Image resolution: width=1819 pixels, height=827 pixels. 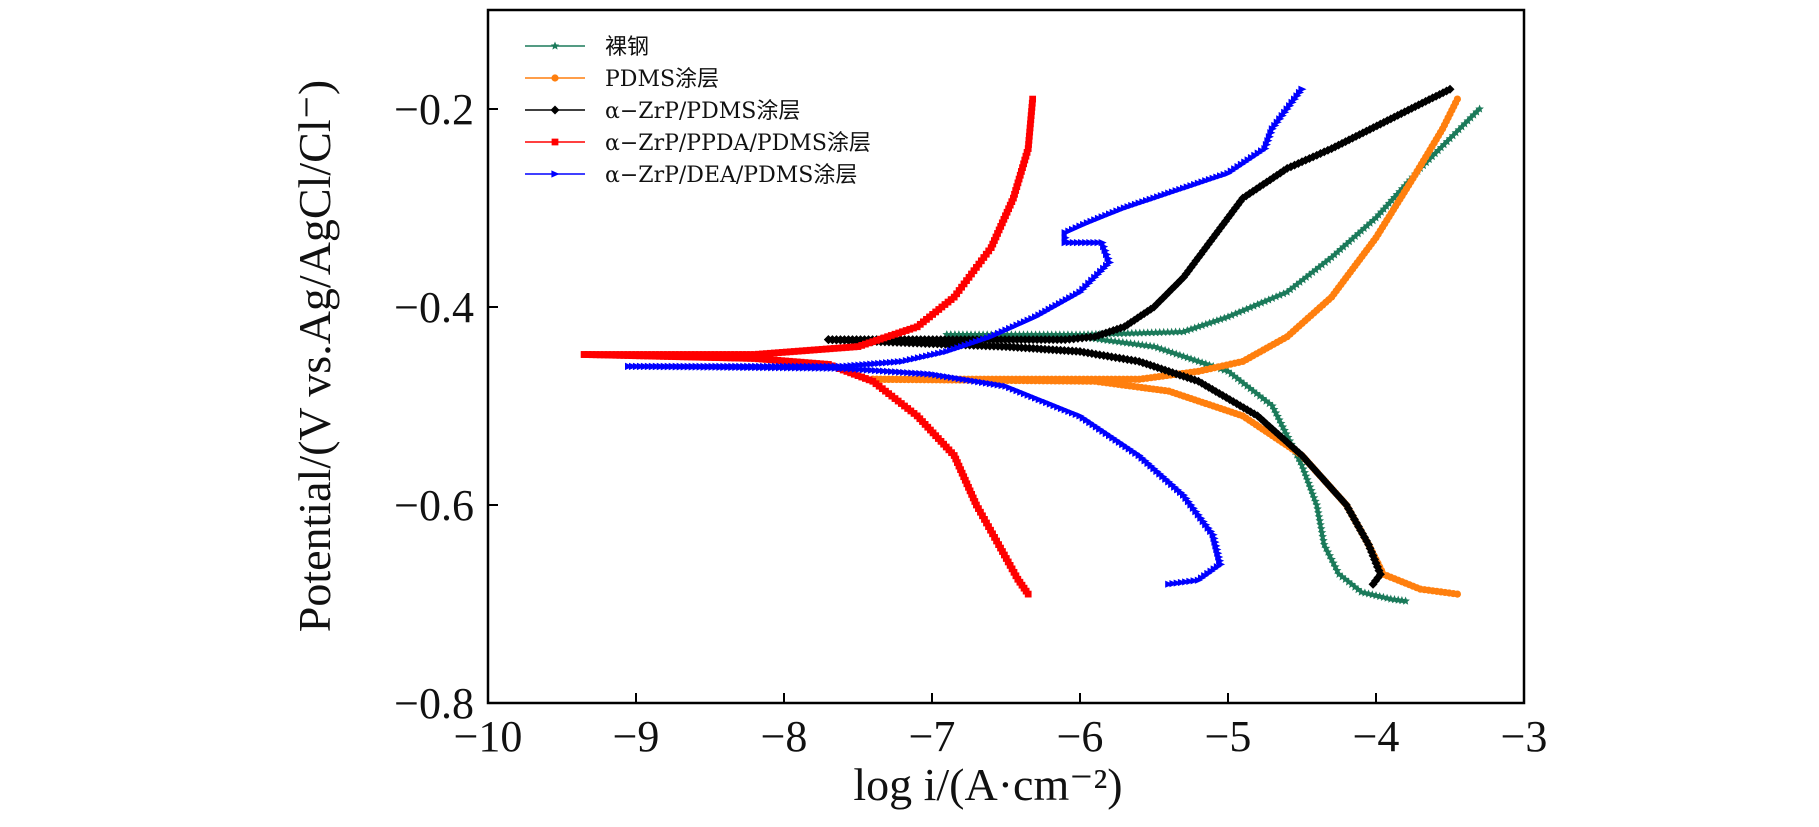 I want to click on legend-label: α−ZrP/PPDA/PDMS涂层, so click(x=738, y=143).